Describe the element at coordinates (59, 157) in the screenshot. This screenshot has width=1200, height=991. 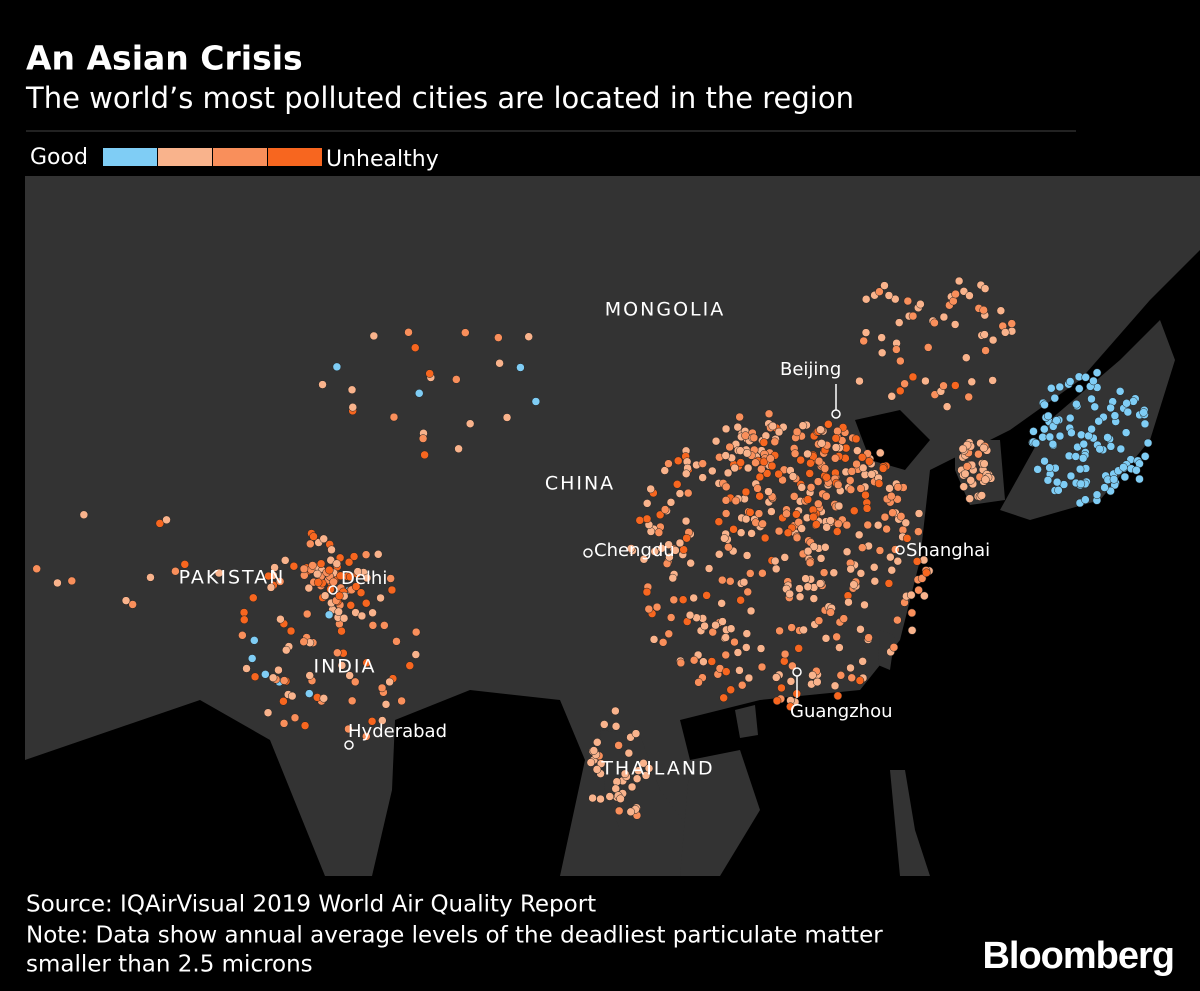
I see `legend-low: Good` at that location.